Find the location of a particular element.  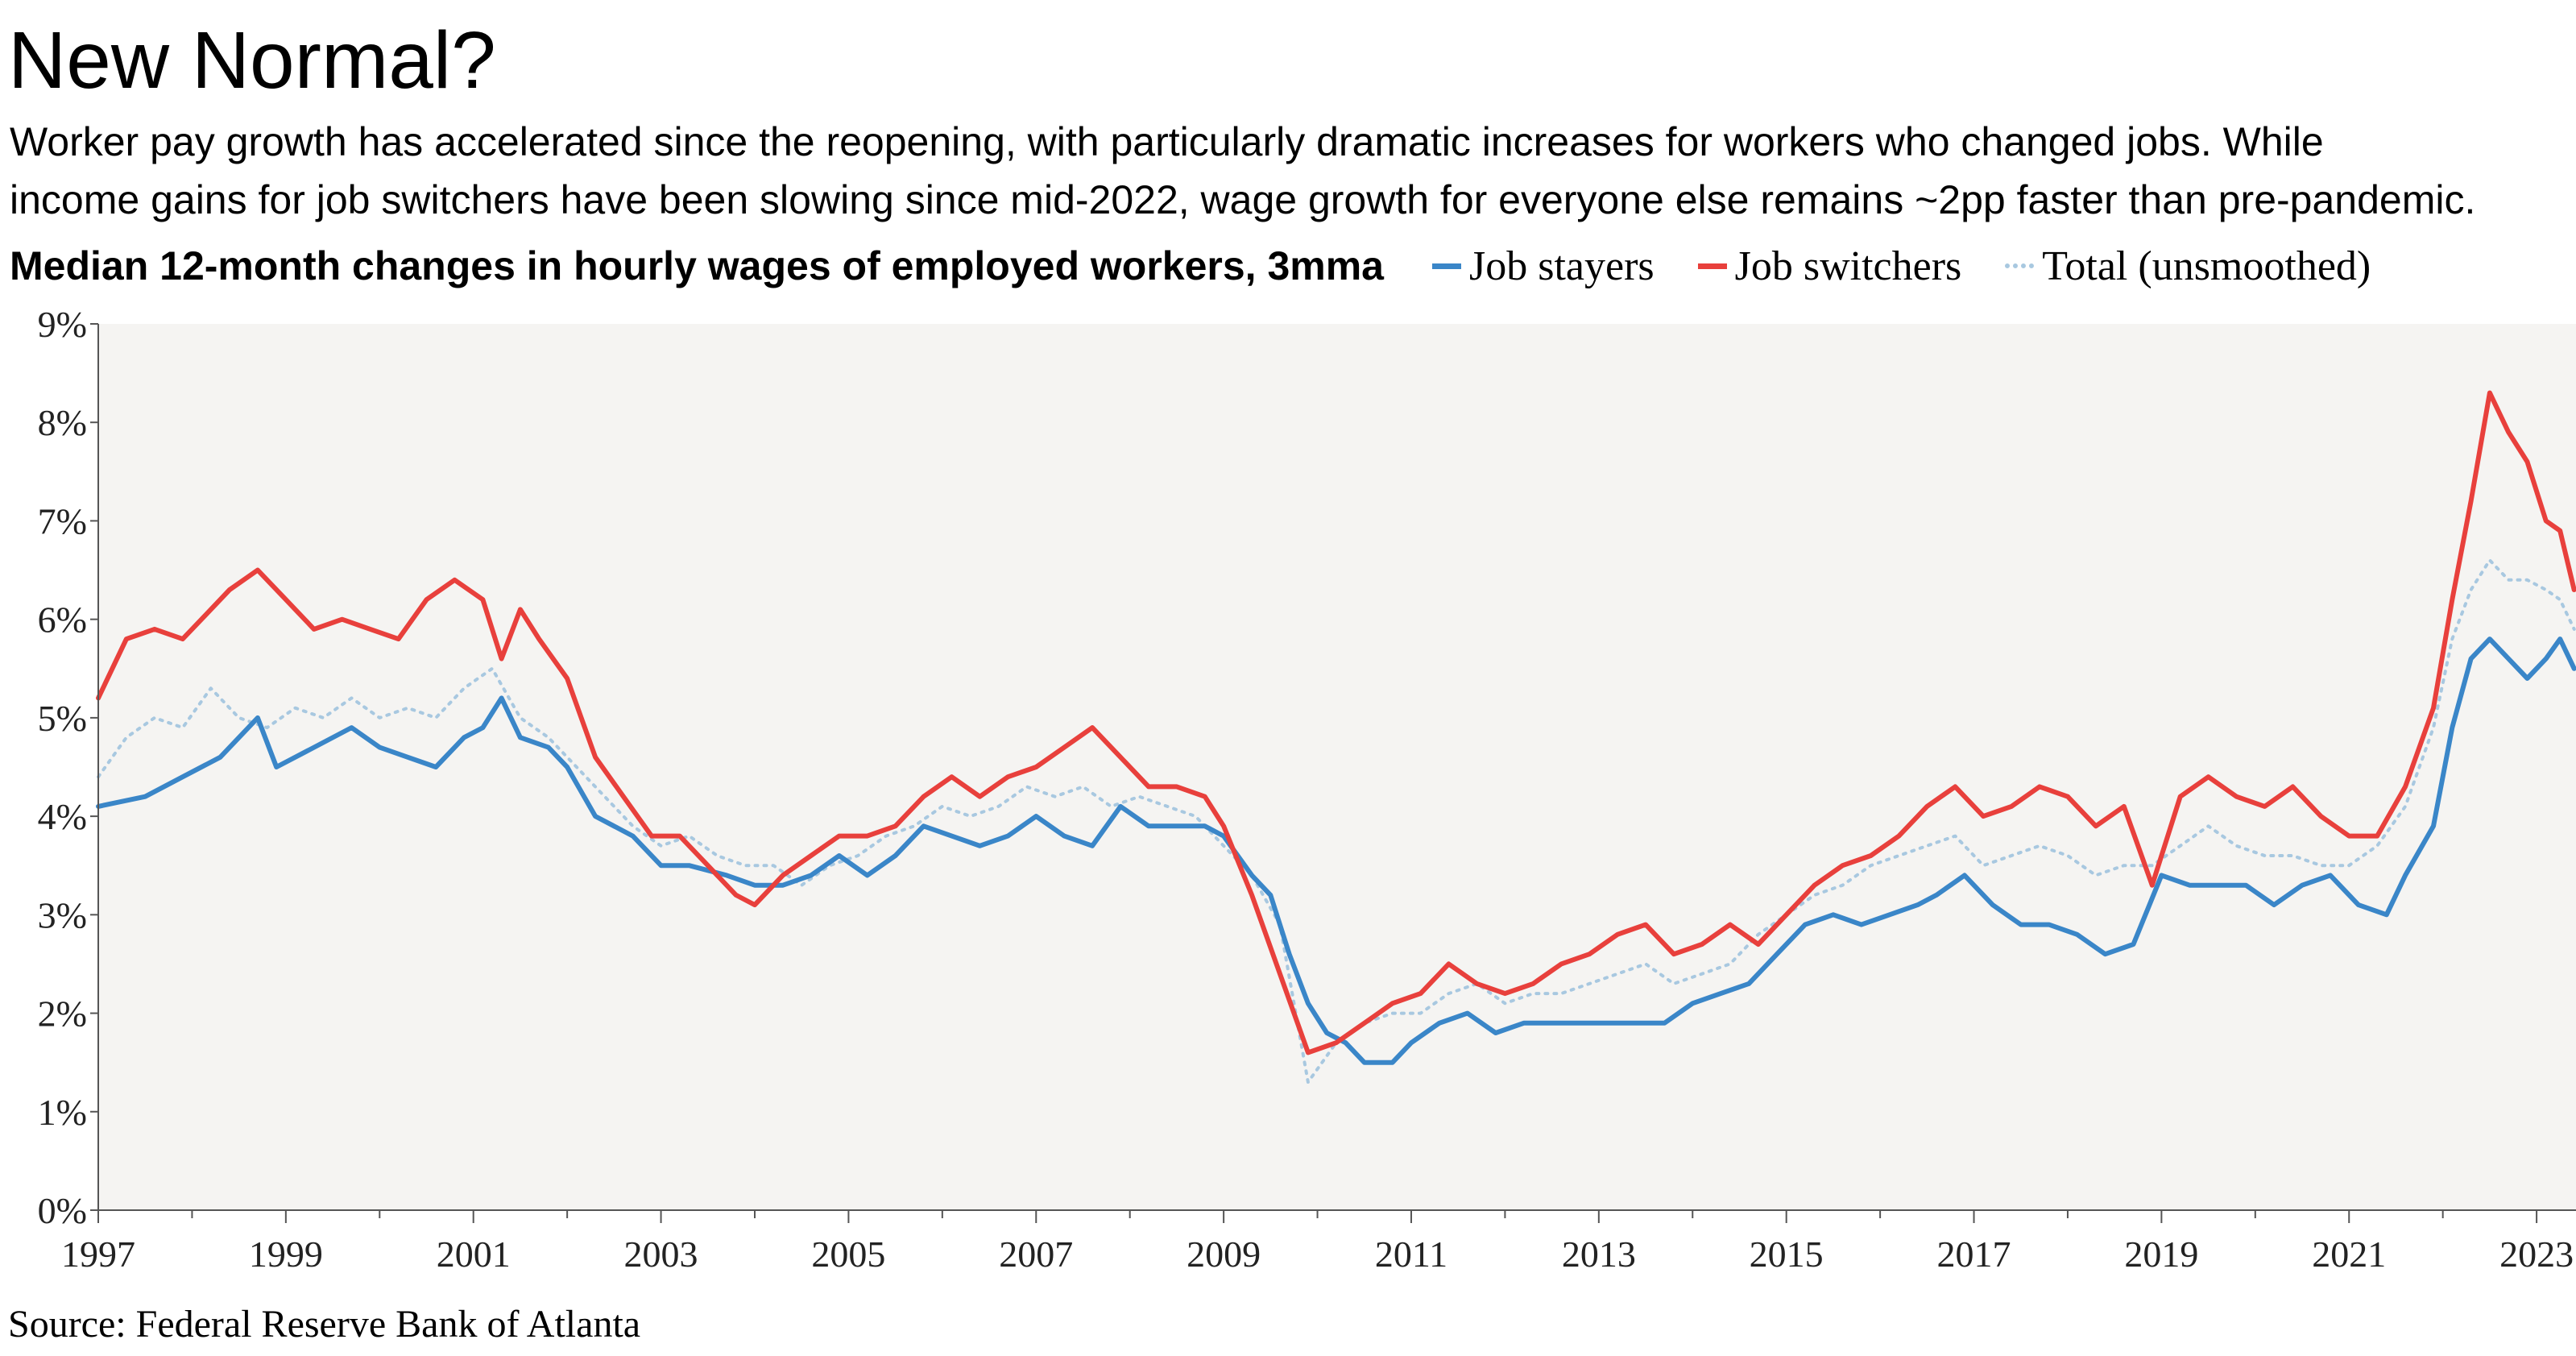

legend-item-job-switchers: Job switchers is located at coordinates (1829, 266).